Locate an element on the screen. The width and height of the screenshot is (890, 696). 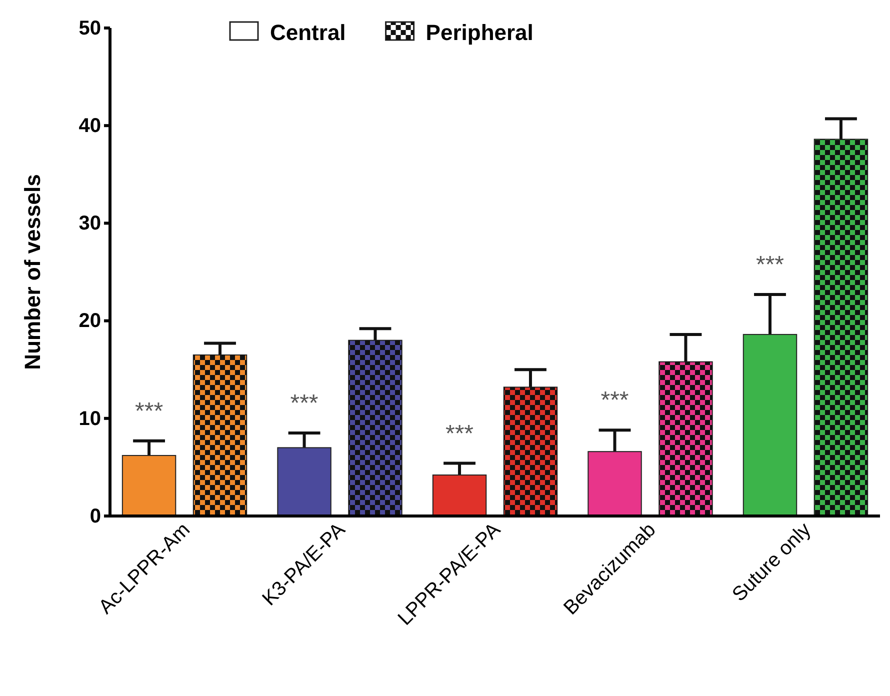
y-tick-label: 10 is located at coordinates (89, 419).